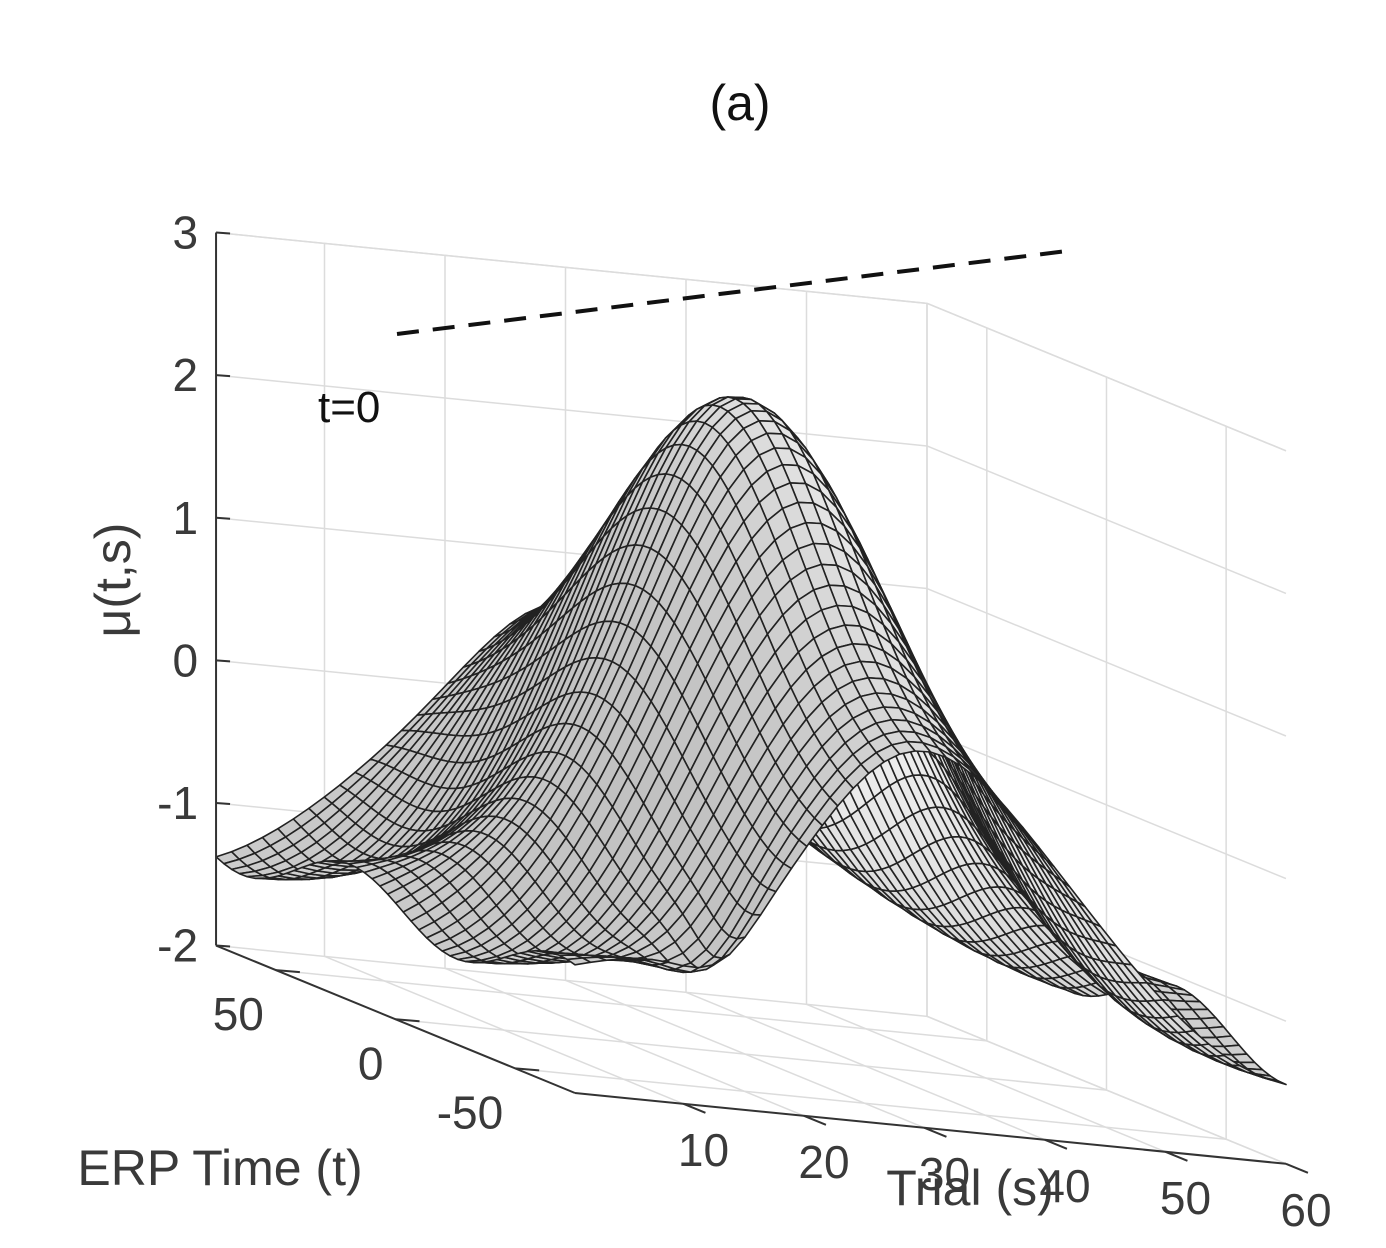  I want to click on z-tick-label: 0, so click(185, 660).